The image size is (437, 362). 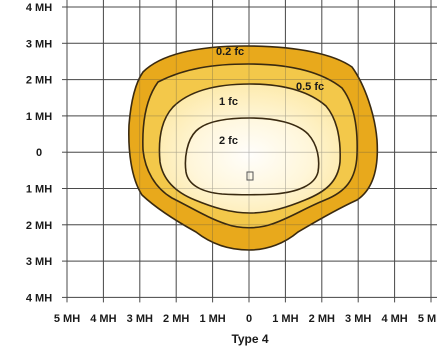 I want to click on x-tick-label: 0, so click(x=249, y=319).